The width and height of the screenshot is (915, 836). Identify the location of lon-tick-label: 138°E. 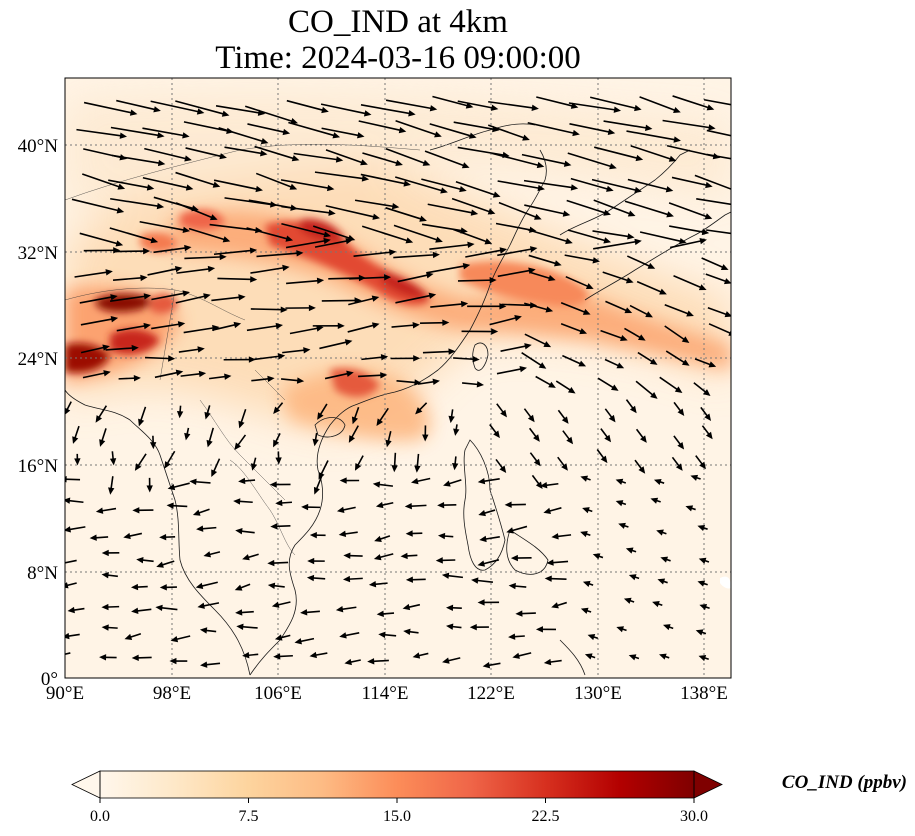
(704, 693).